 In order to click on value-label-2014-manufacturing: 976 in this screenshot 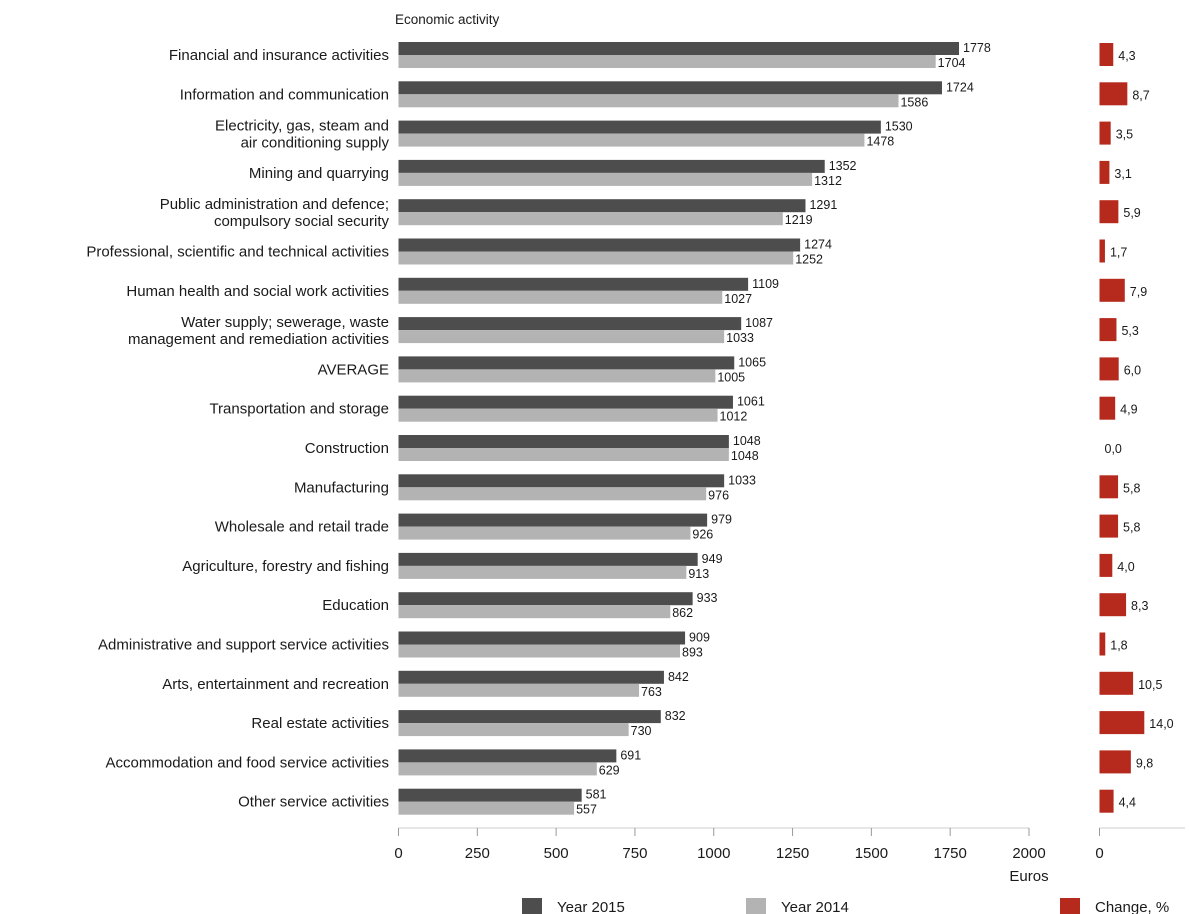, I will do `click(718, 495)`.